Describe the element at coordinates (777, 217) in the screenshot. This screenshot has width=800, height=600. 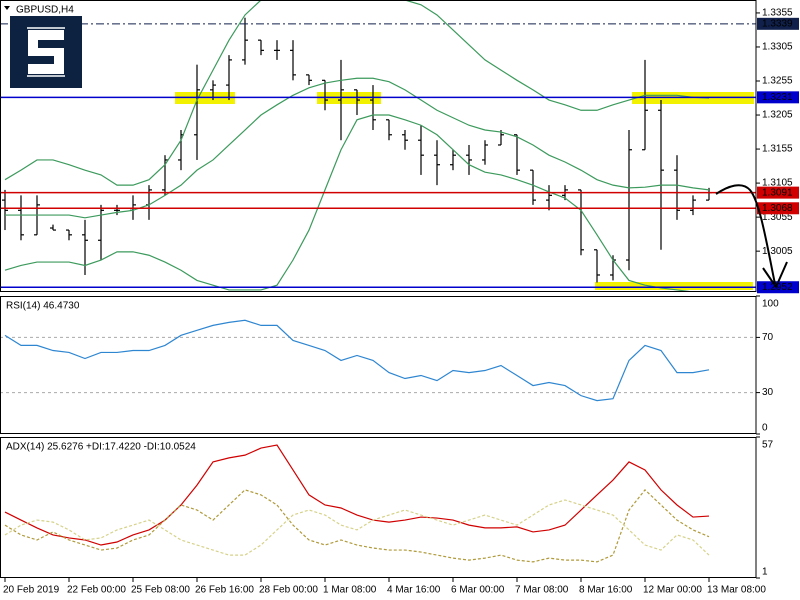
I see `y-tick-label: 1.3055` at that location.